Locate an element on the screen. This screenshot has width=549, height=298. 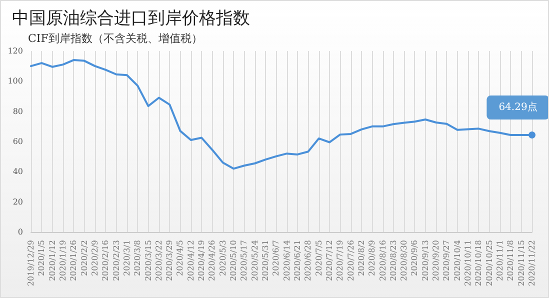
y-tick-label: 120 is located at coordinates (15, 51).